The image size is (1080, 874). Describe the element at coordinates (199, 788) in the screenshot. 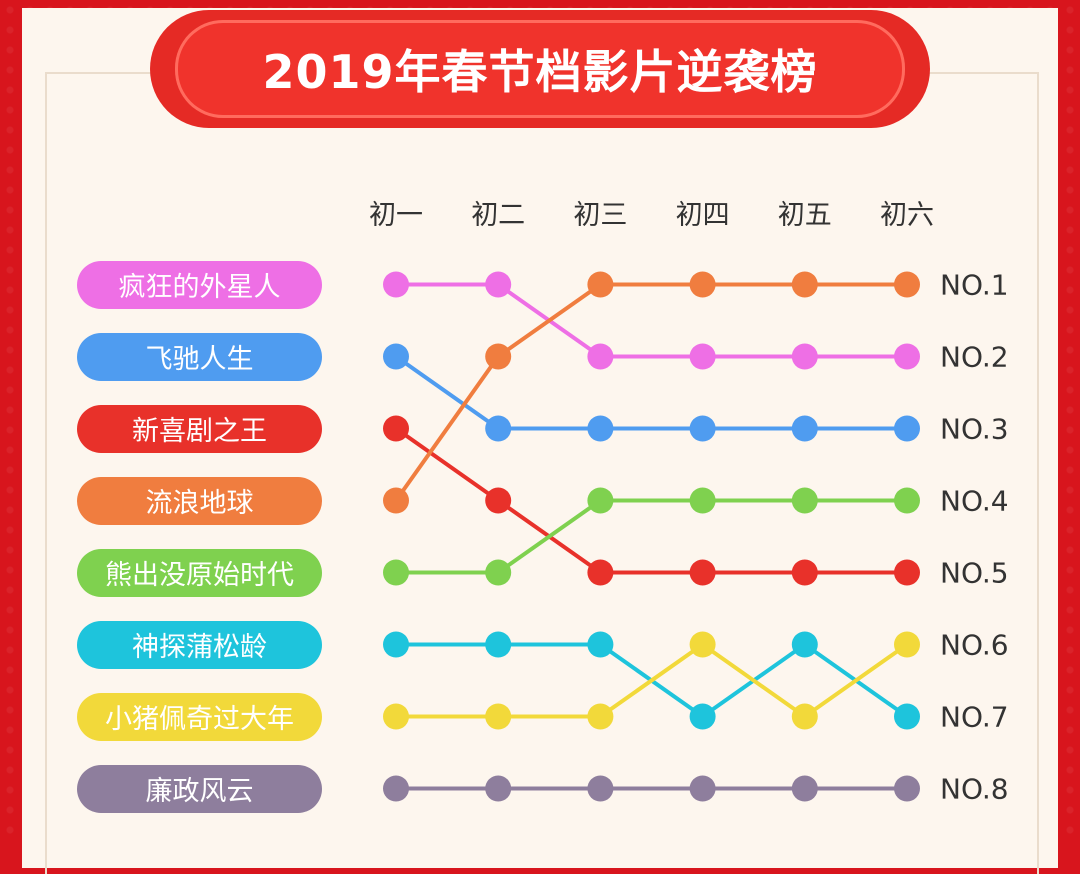

I see `legend-pill: 廉政风云` at that location.